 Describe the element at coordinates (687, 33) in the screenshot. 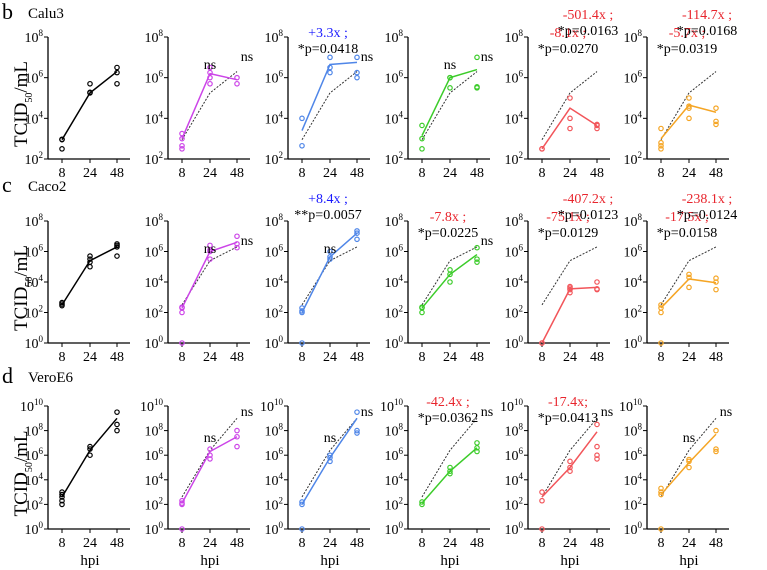

I see `annotation-text: -5.7x ;` at that location.